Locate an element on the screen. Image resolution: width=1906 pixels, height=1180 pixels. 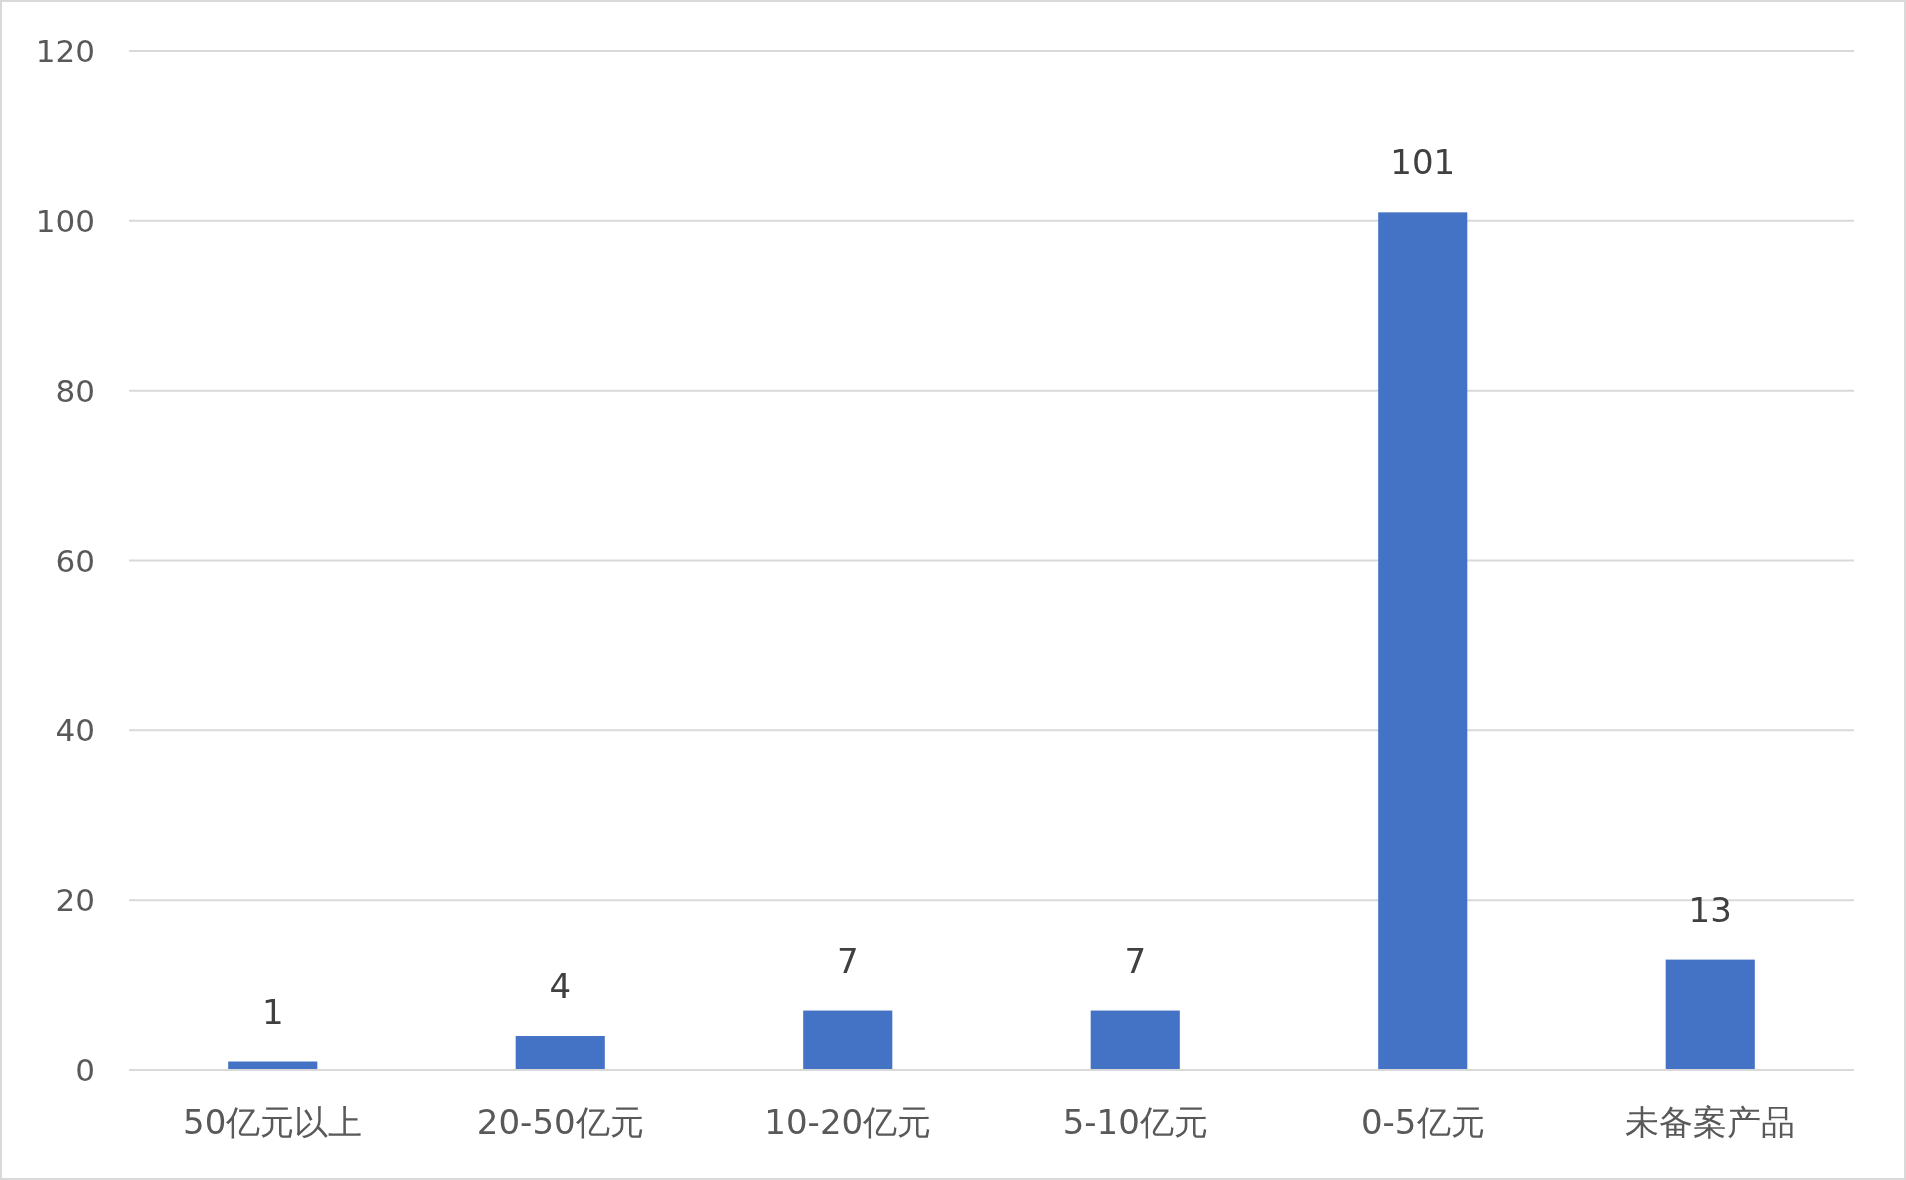
data-label: 4 is located at coordinates (560, 986).